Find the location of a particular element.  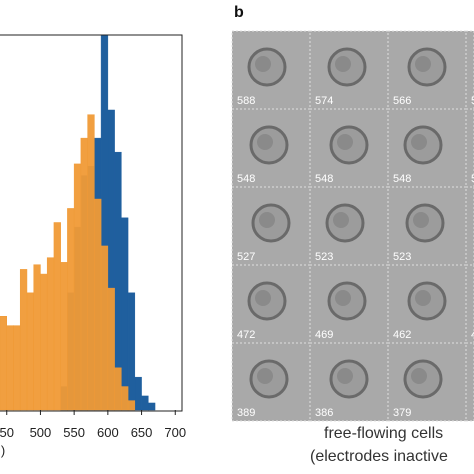

x-tick-label: 500 is located at coordinates (41, 432).